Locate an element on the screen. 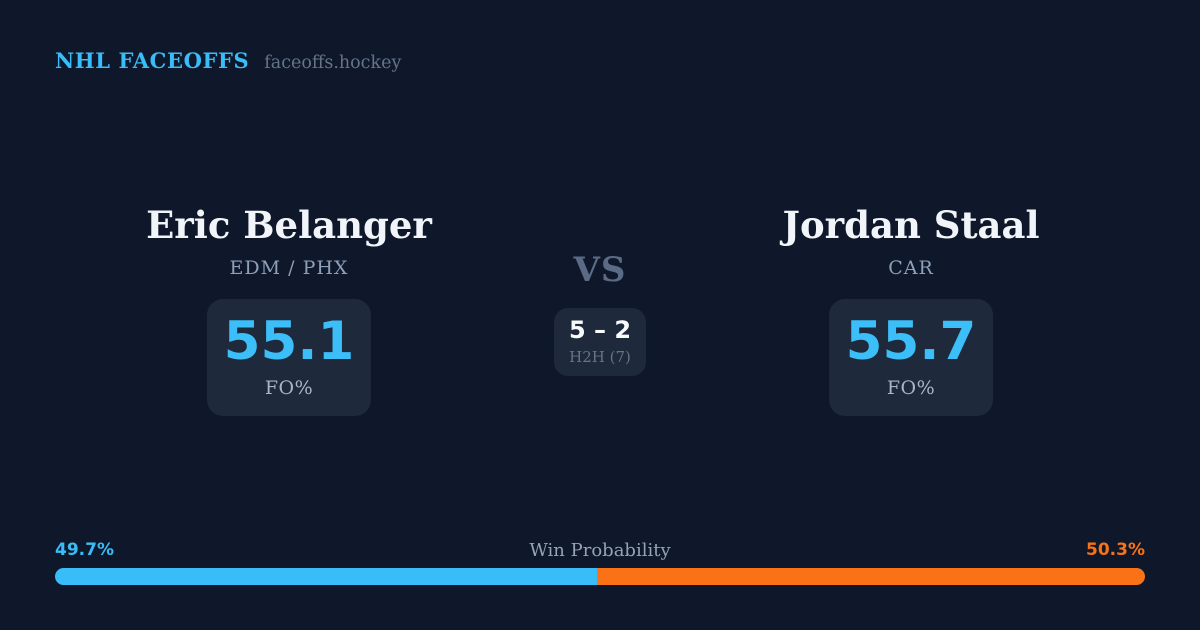 Image resolution: width=1200 pixels, height=630 pixels. player-right-stat-card: 55.7 FO% is located at coordinates (911, 357).